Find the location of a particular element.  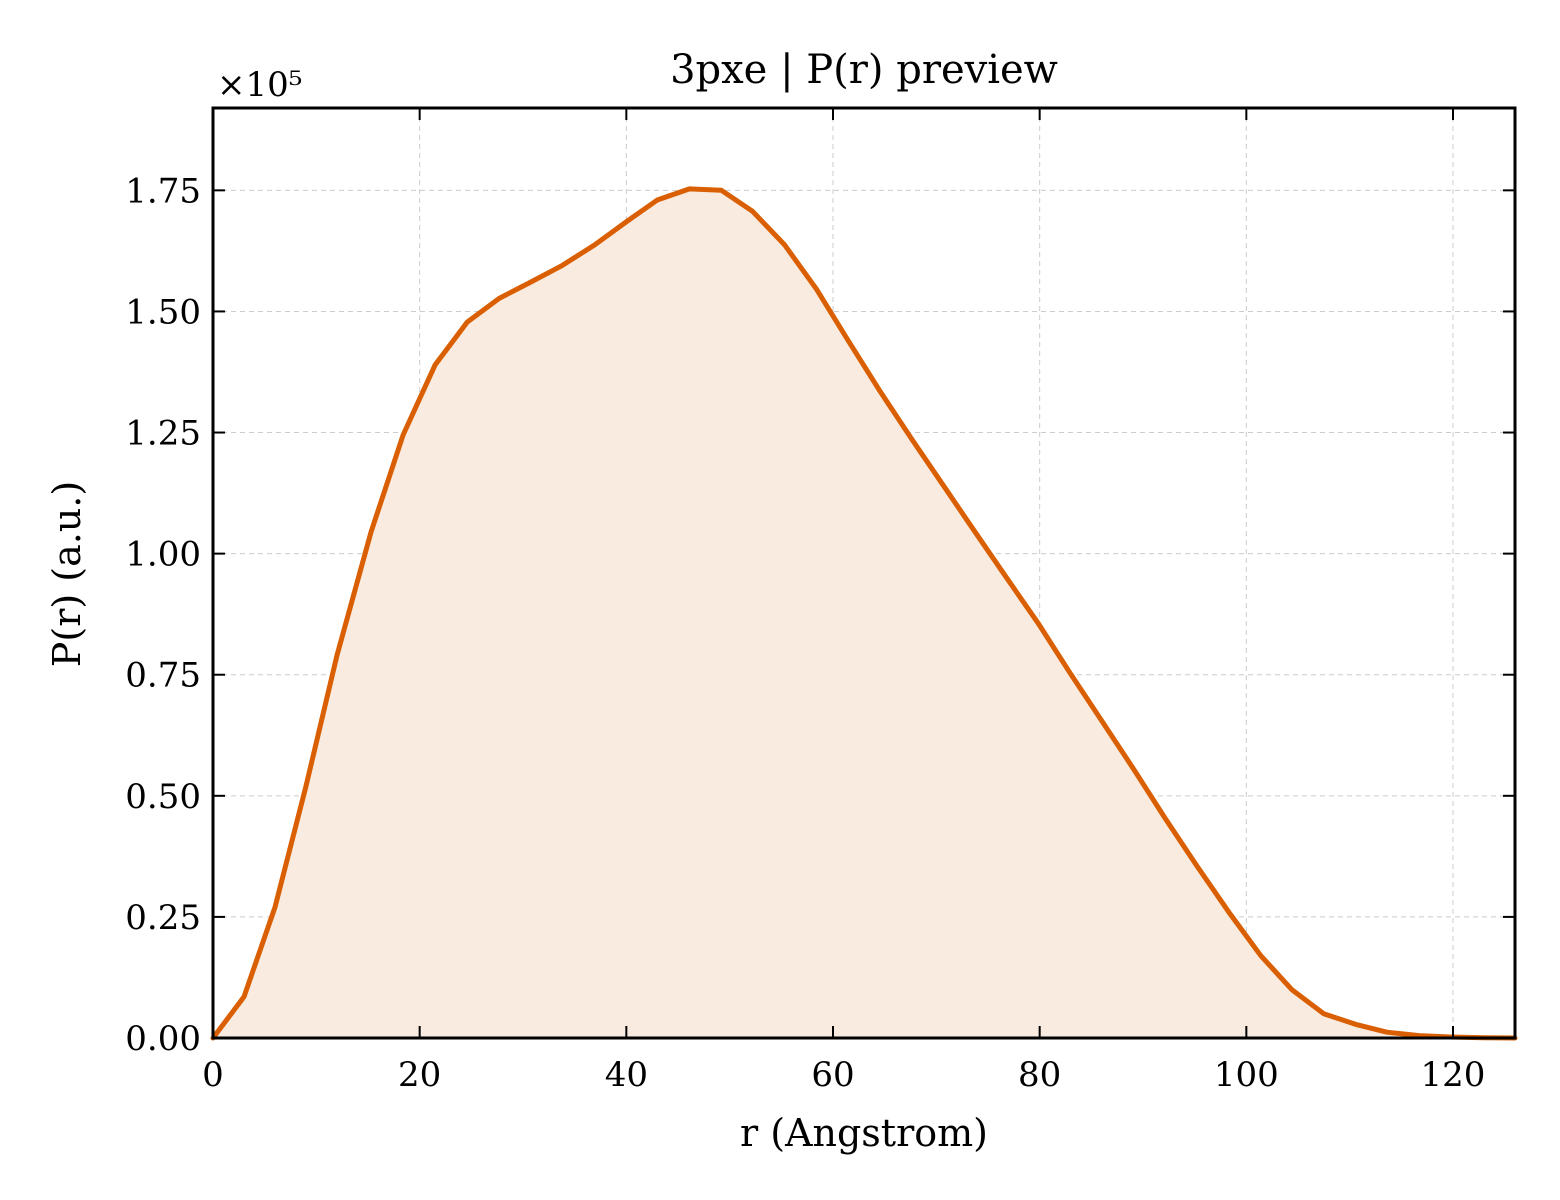

x-tick-label-5: 100 is located at coordinates (1246, 1075).